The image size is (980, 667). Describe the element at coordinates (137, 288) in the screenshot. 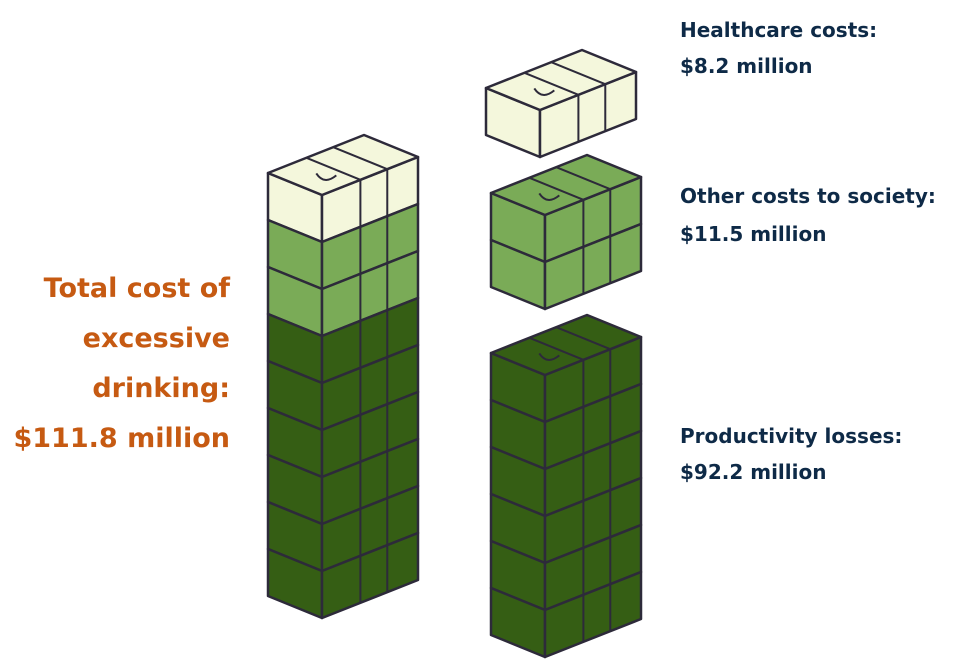

I see `total-line: Total cost of` at that location.